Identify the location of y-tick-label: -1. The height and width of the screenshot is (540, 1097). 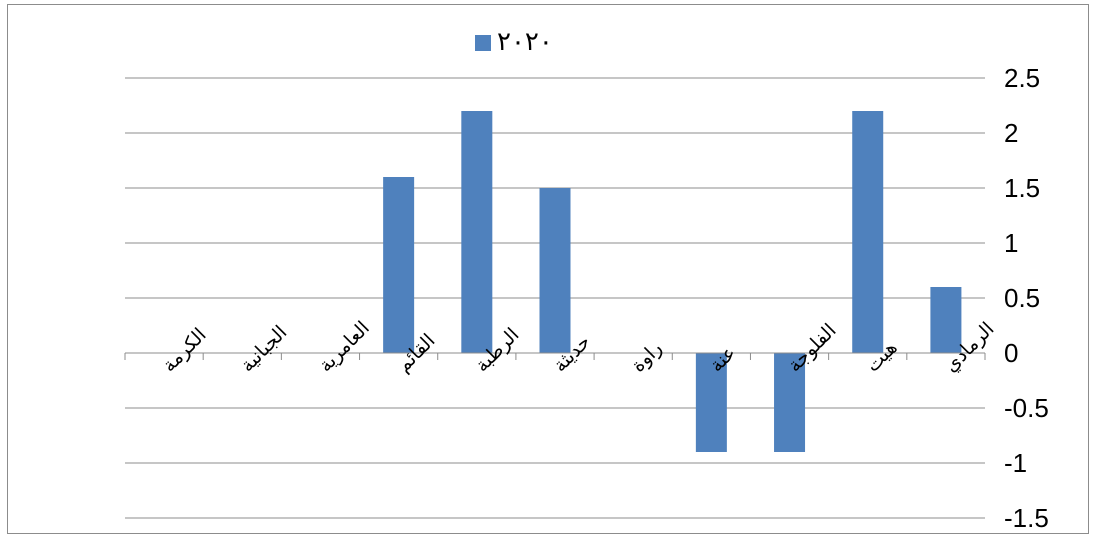
(1015, 463).